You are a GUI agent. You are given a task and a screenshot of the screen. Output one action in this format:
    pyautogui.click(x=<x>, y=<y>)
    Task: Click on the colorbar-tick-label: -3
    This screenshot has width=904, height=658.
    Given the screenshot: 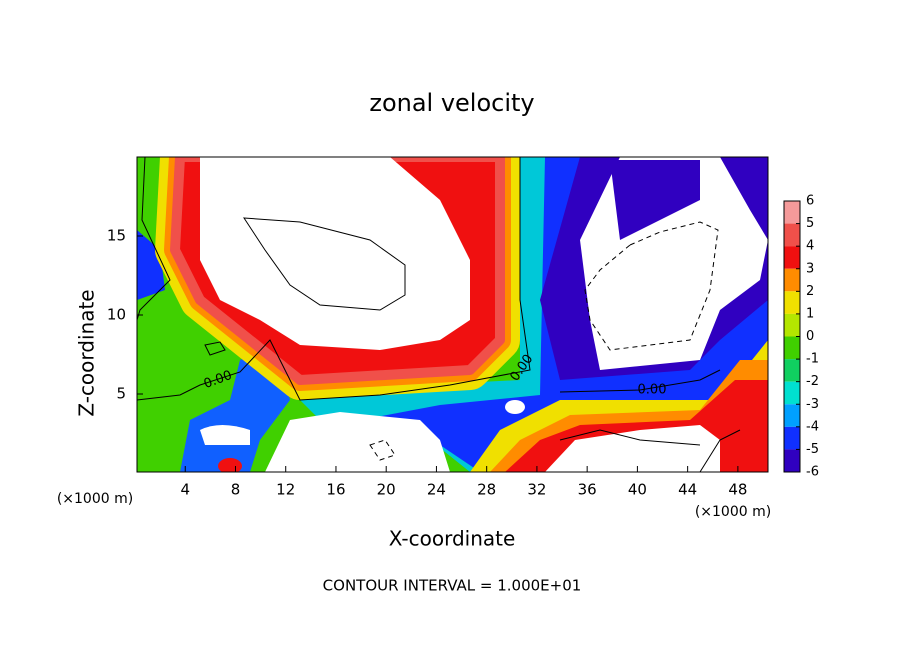 What is the action you would take?
    pyautogui.click(x=812, y=404)
    